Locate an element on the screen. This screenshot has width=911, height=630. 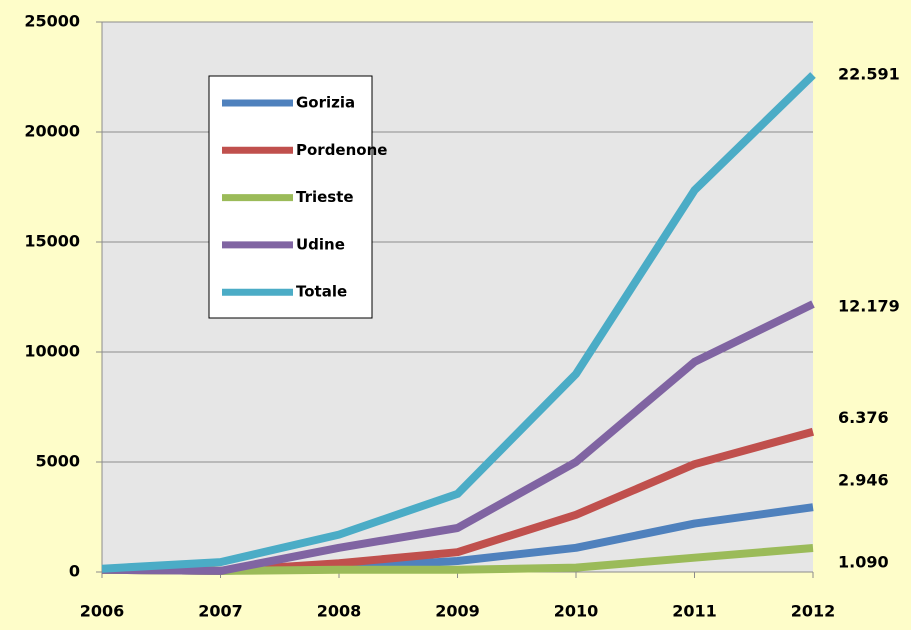
x-tick-label: 2010 is located at coordinates (576, 611).